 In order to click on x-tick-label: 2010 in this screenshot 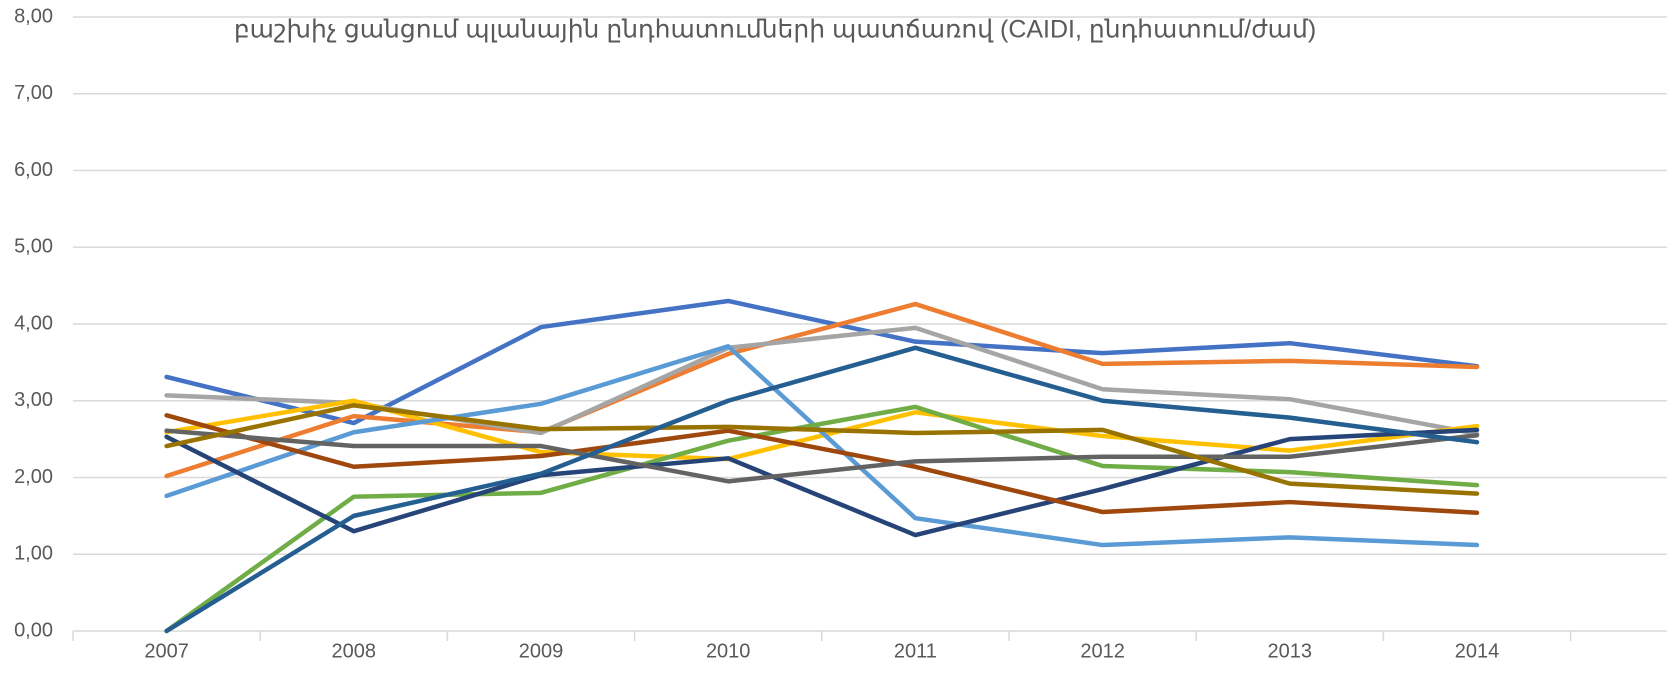, I will do `click(728, 651)`.